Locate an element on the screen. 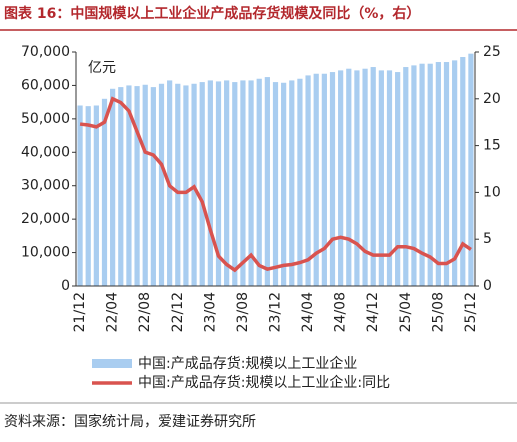 This screenshot has height=442, width=517. y-tick-label: 30,000 is located at coordinates (45, 186).